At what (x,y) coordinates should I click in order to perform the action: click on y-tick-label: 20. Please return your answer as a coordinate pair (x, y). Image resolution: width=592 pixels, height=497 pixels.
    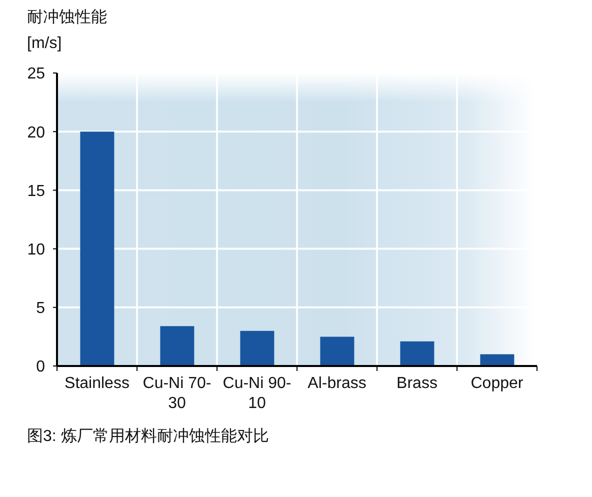
    Looking at the image, I should click on (36, 133).